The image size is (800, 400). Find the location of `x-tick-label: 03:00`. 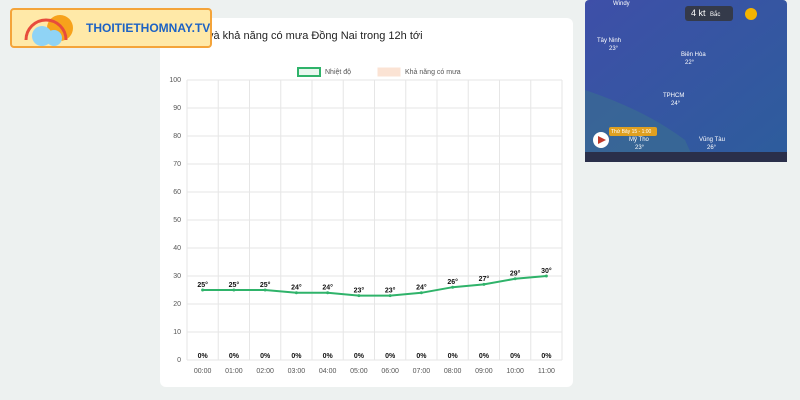

x-tick-label: 03:00 is located at coordinates (297, 371).